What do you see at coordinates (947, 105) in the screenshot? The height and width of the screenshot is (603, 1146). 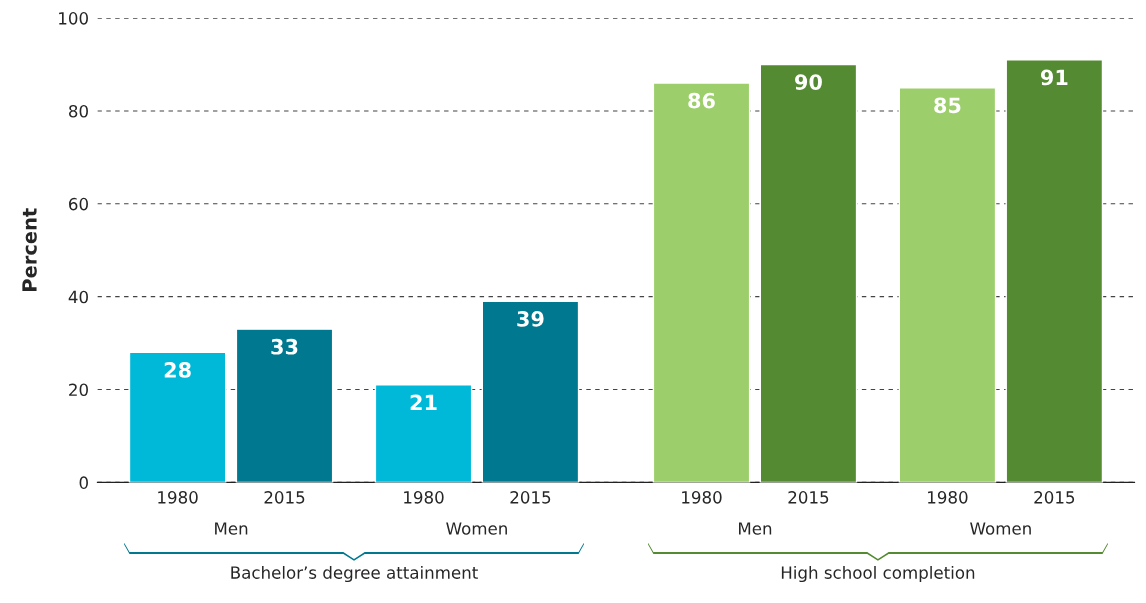 I see `data-label: 85` at bounding box center [947, 105].